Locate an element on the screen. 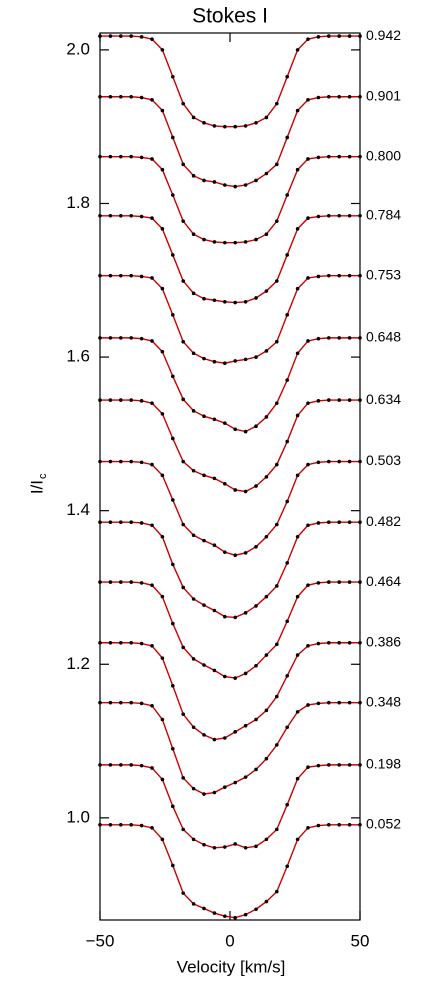  phase-label: 0.784 is located at coordinates (383, 214).